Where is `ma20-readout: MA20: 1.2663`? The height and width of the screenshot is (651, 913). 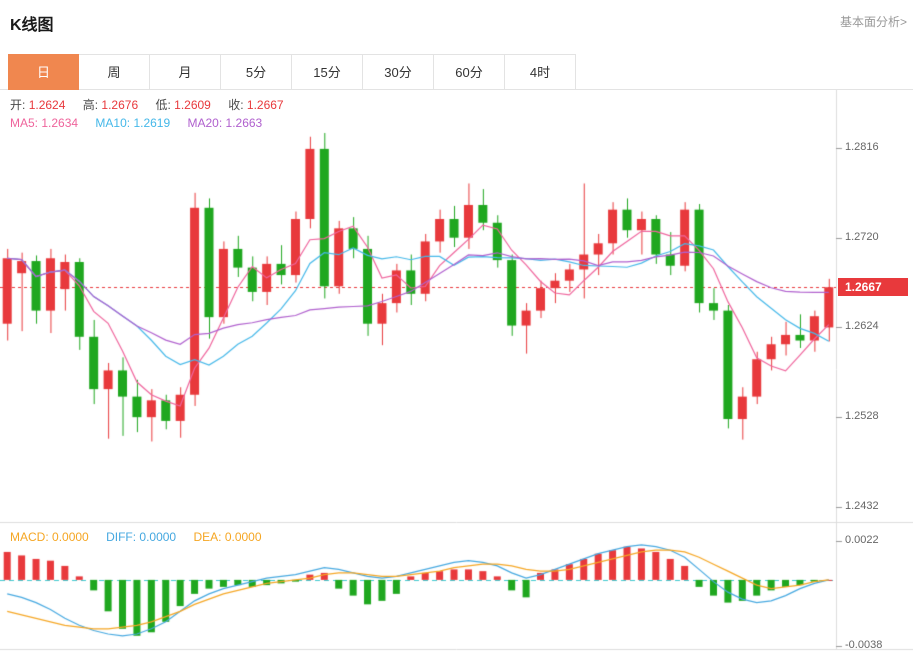 ma20-readout: MA20: 1.2663 is located at coordinates (225, 123).